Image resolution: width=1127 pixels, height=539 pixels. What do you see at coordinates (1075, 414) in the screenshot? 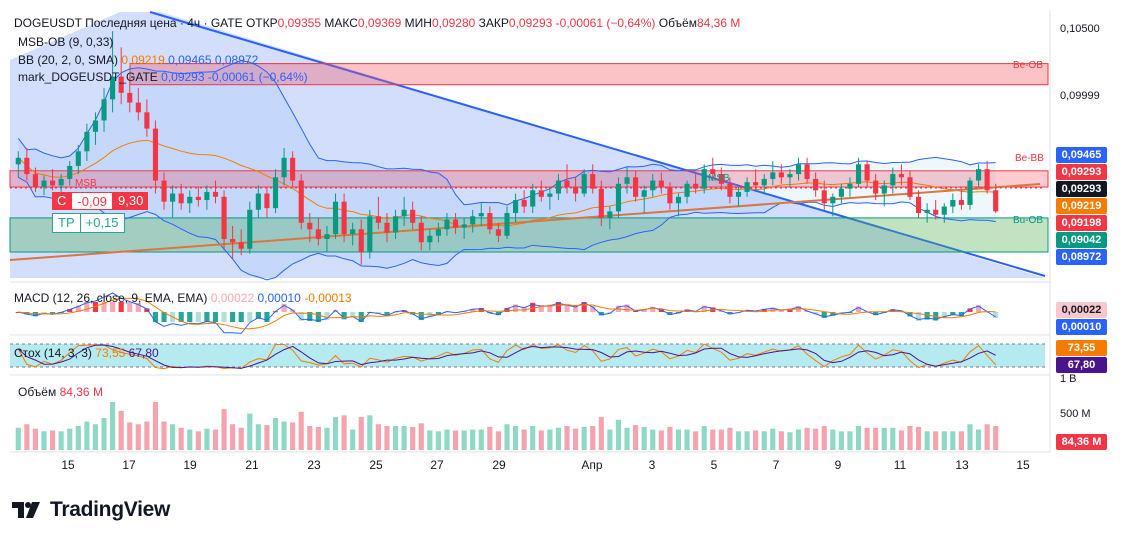
I see `volume-tick: 500 M` at bounding box center [1075, 414].